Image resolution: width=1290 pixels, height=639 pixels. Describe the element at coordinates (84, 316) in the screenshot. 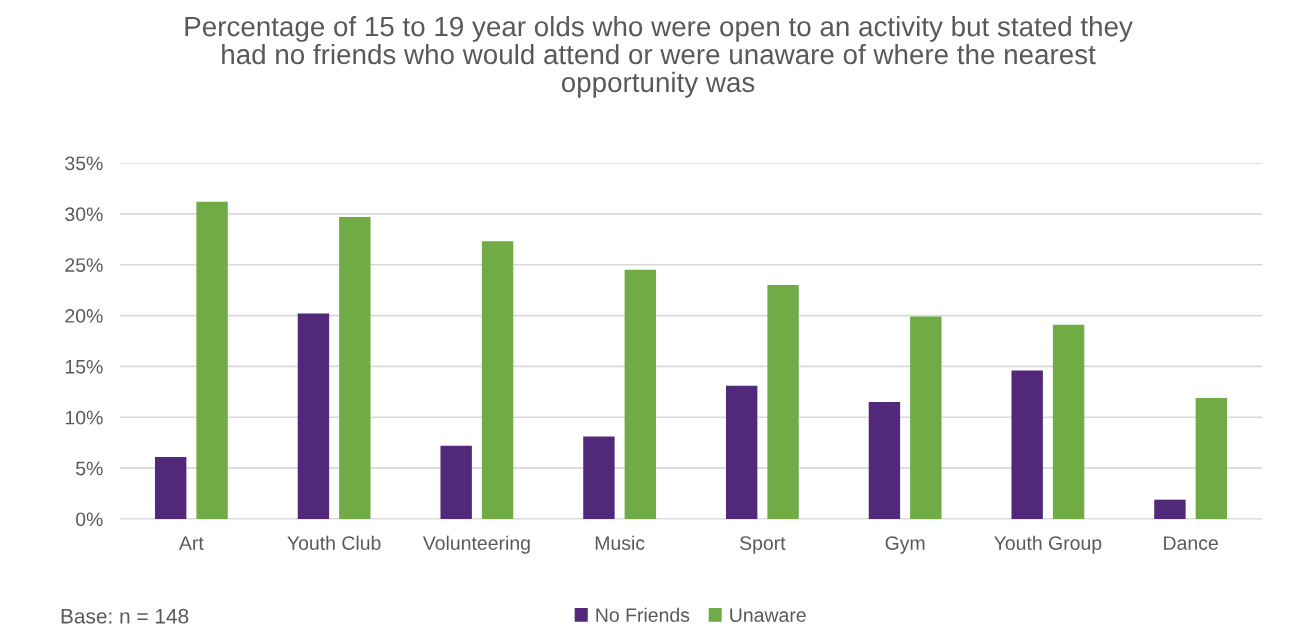

I see `y-tick-label: 20%` at that location.